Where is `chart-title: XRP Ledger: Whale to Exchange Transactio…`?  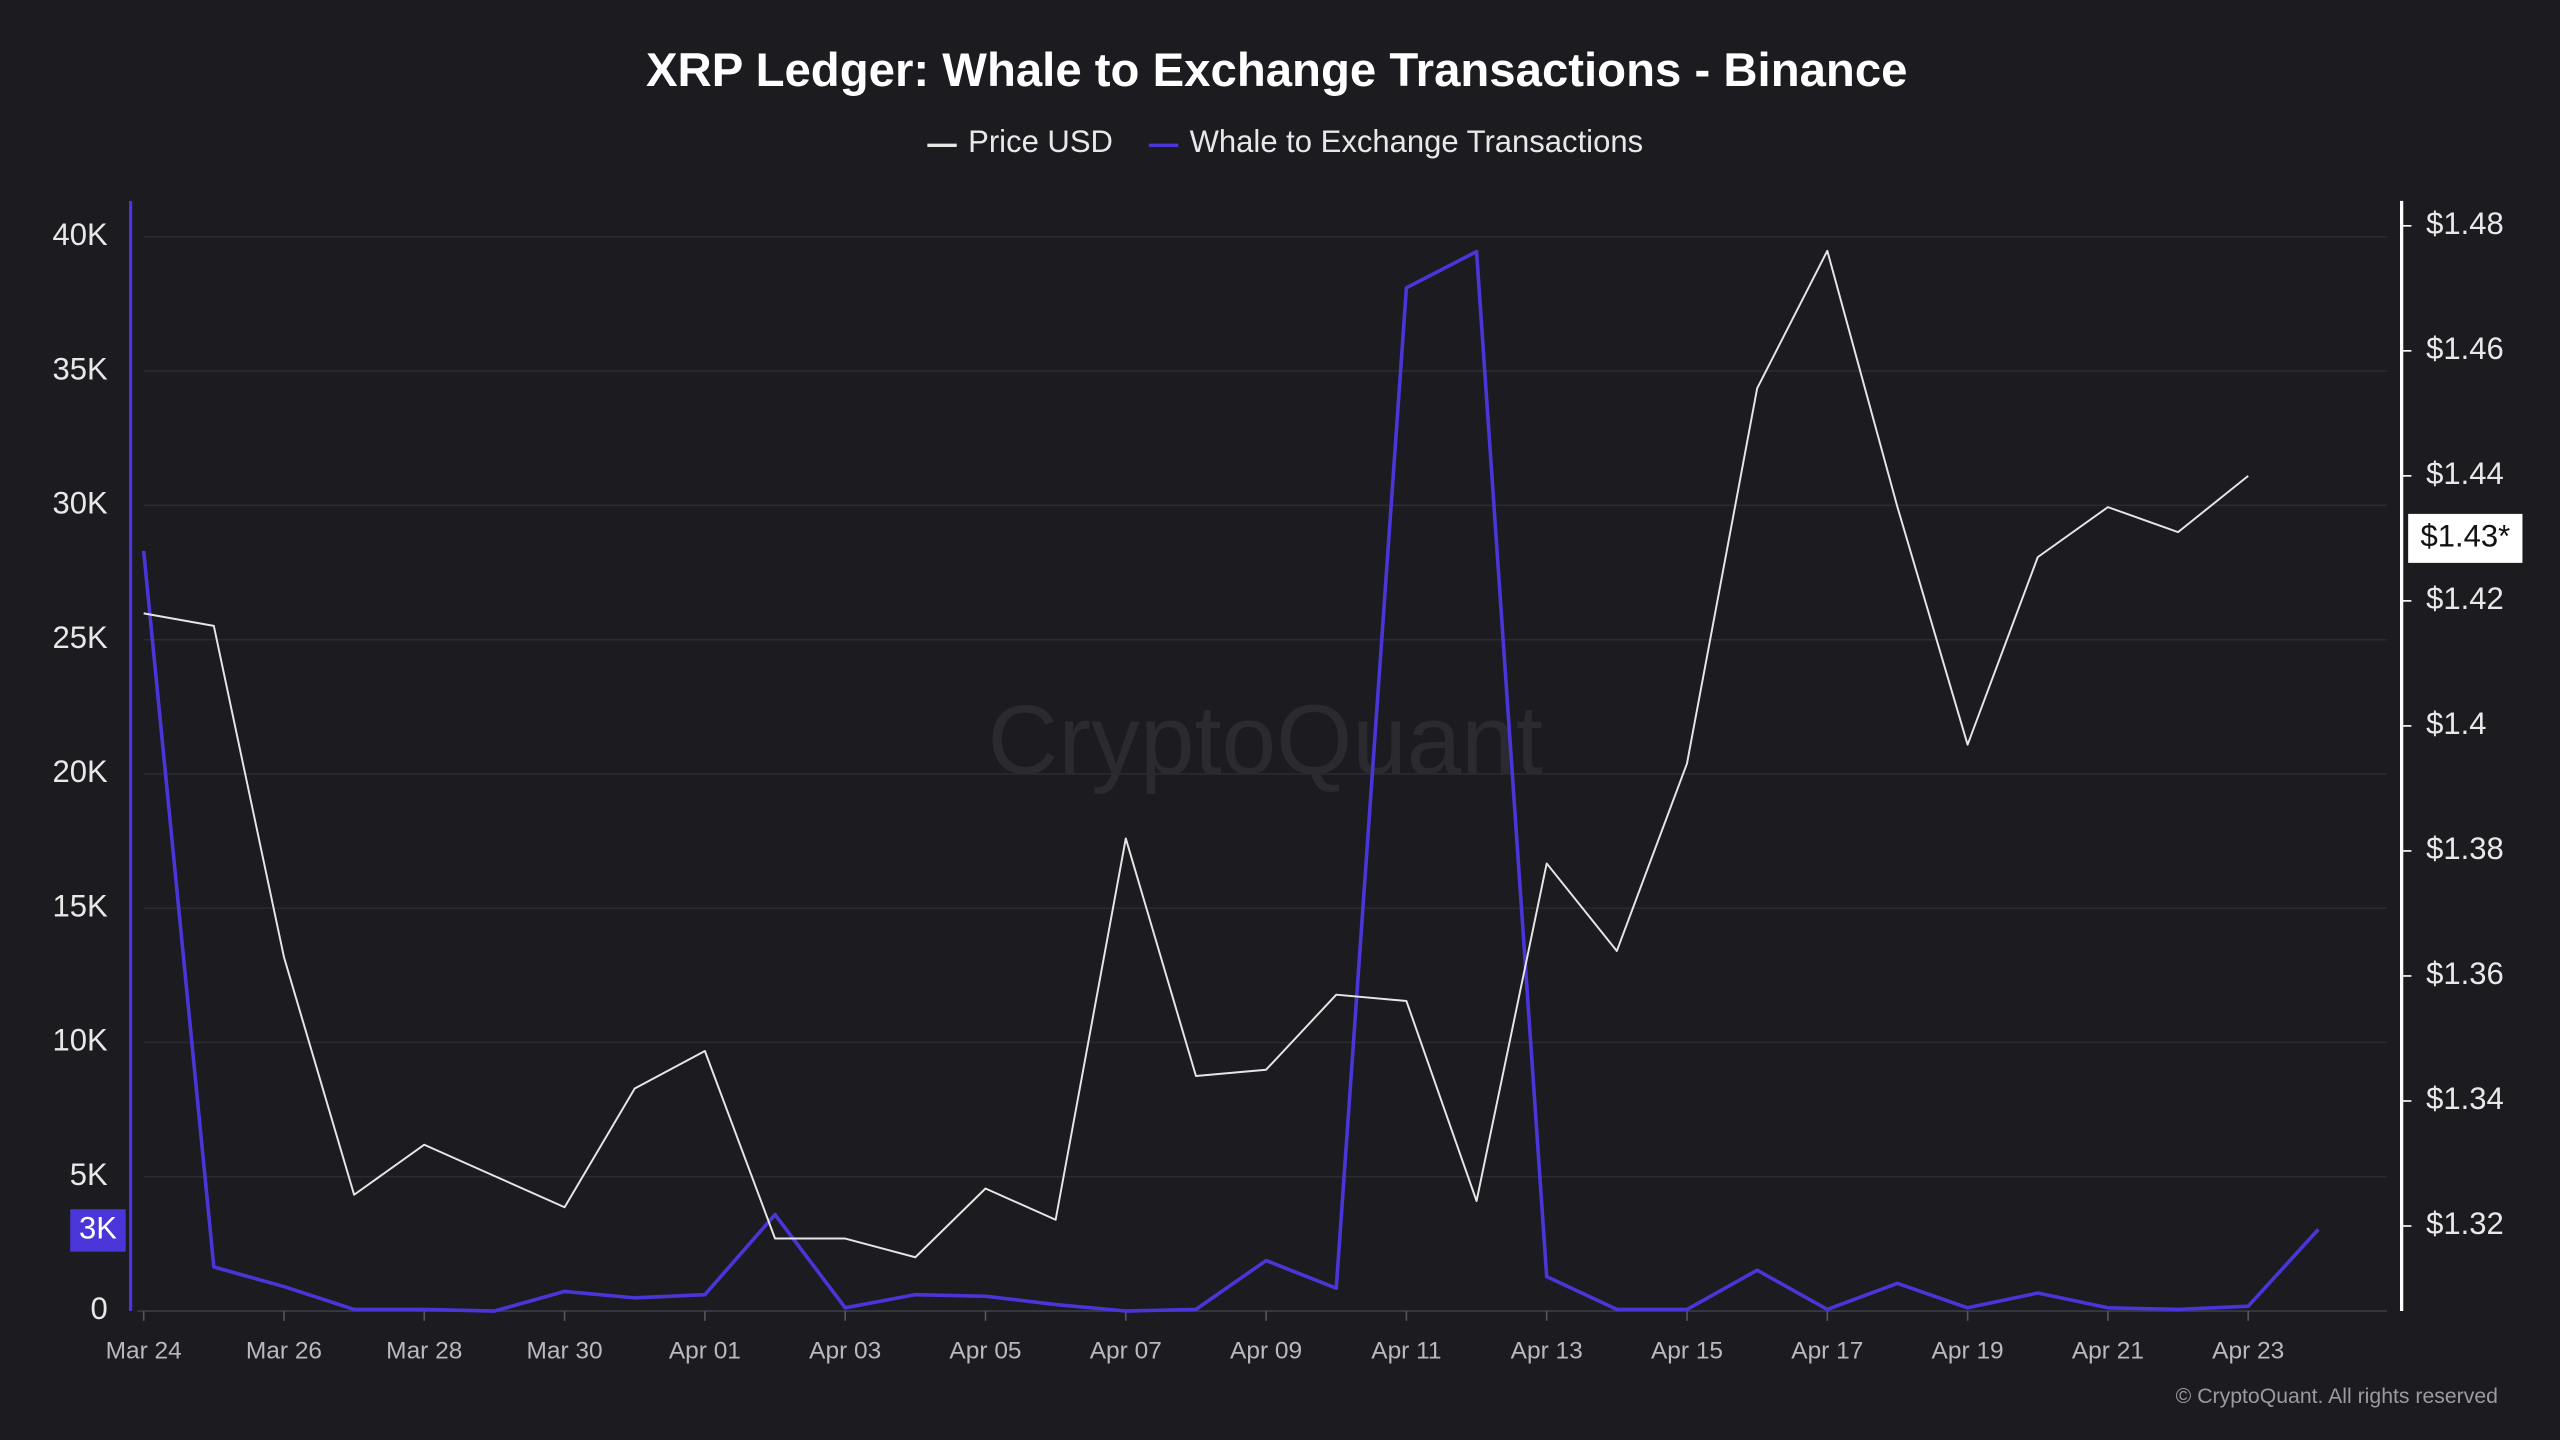
chart-title: XRP Ledger: Whale to Exchange Transactio… is located at coordinates (1277, 70).